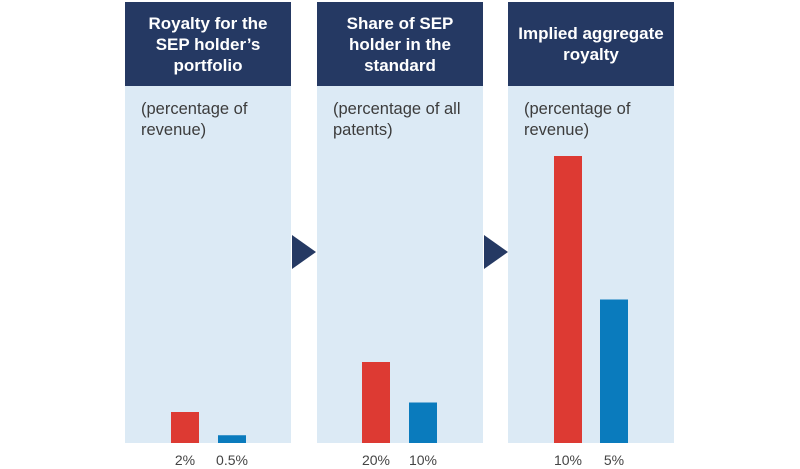 The image size is (800, 469). I want to click on panel-title: Implied aggregate royalty, so click(591, 44).